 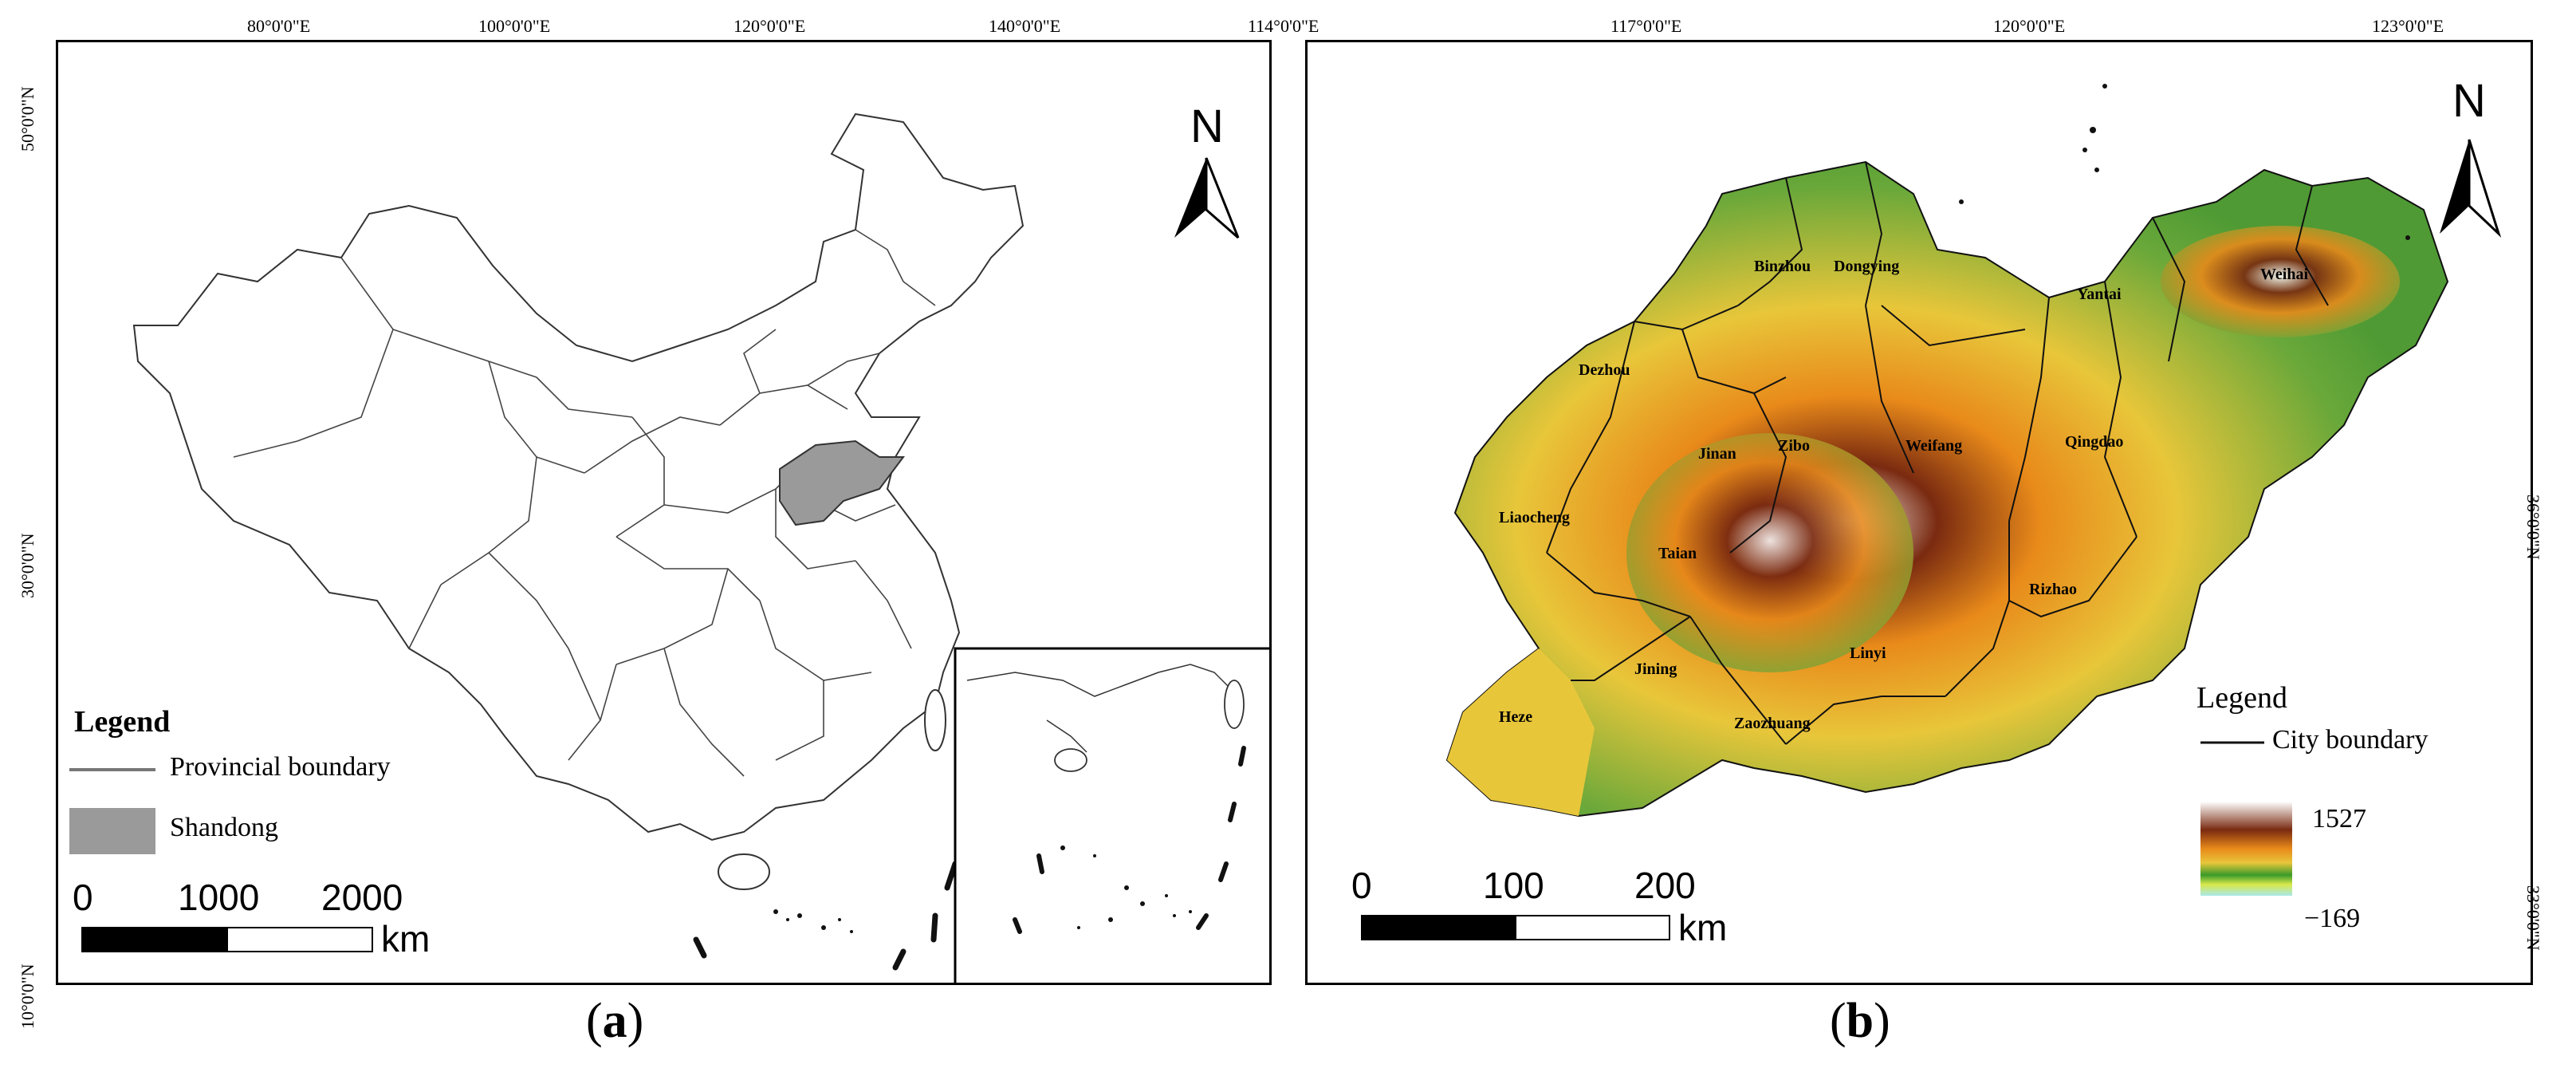 I want to click on north-label-b: N, so click(x=2469, y=101).